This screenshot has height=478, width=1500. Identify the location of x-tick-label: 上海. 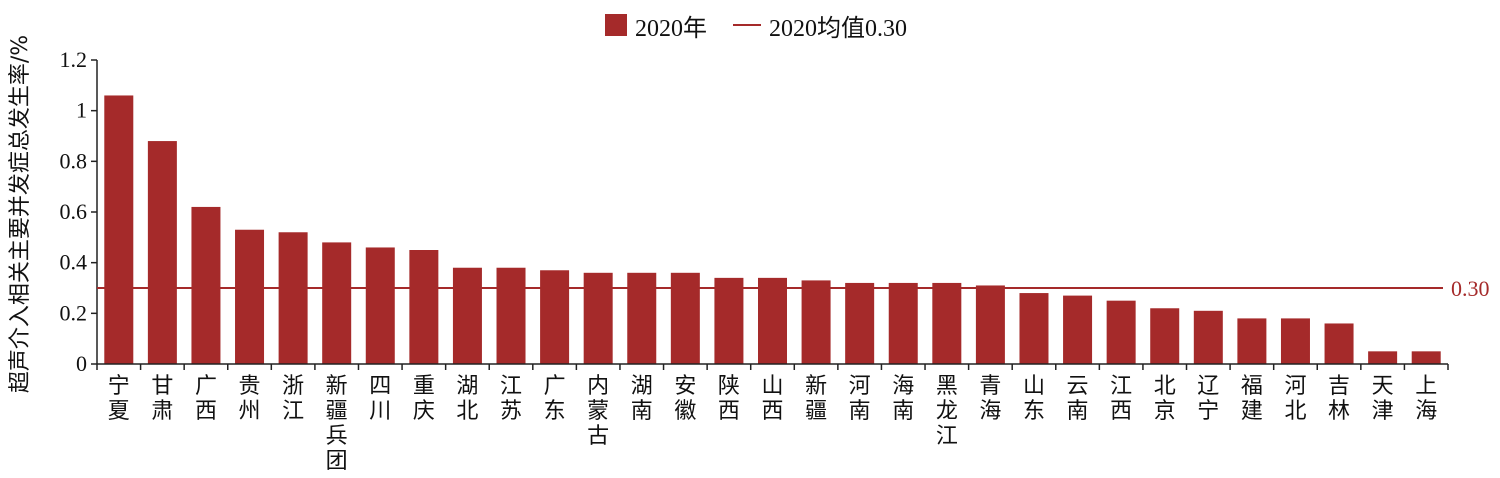
(1426, 399).